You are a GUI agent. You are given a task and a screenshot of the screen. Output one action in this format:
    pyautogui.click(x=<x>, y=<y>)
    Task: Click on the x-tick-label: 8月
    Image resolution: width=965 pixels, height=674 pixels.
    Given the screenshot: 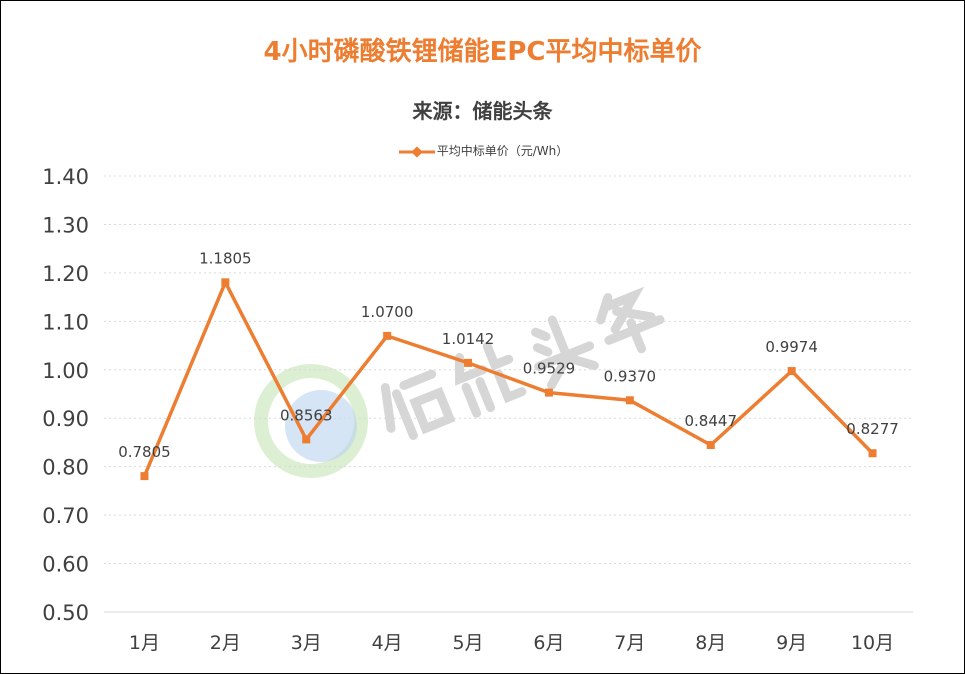 What is the action you would take?
    pyautogui.click(x=710, y=643)
    